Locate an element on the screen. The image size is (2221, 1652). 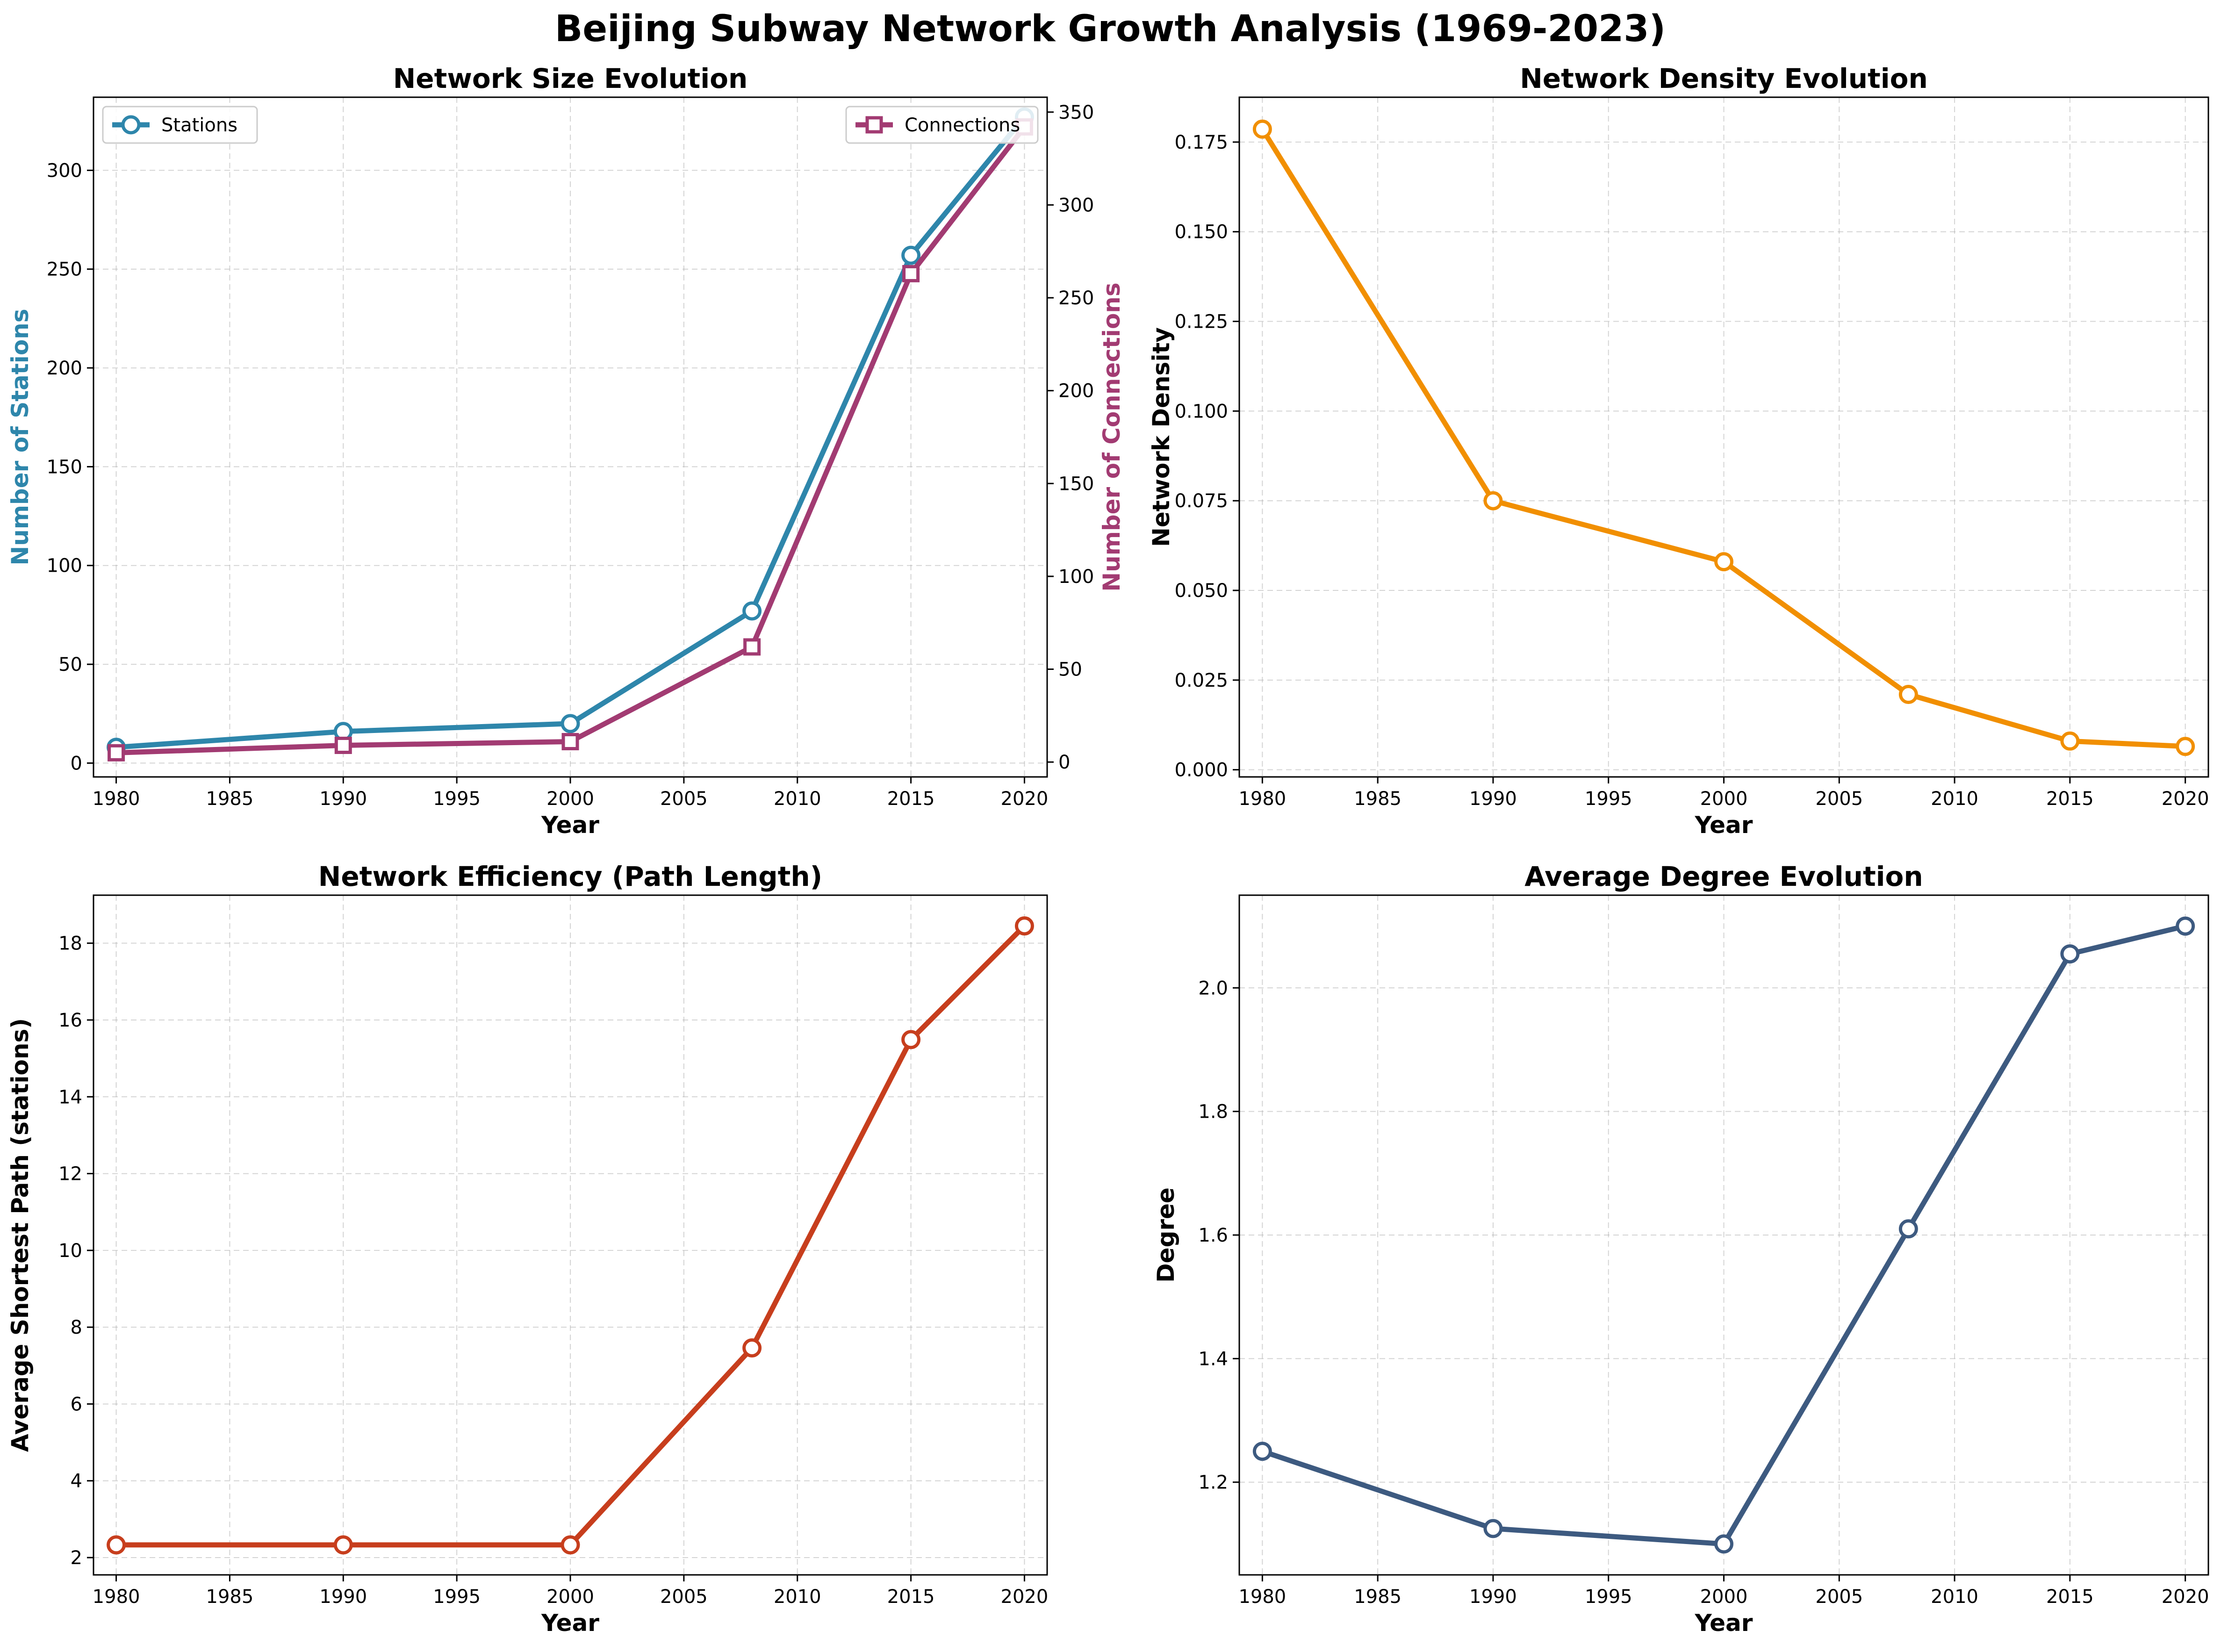
y-tick-label: 0.100 is located at coordinates (1201, 411).